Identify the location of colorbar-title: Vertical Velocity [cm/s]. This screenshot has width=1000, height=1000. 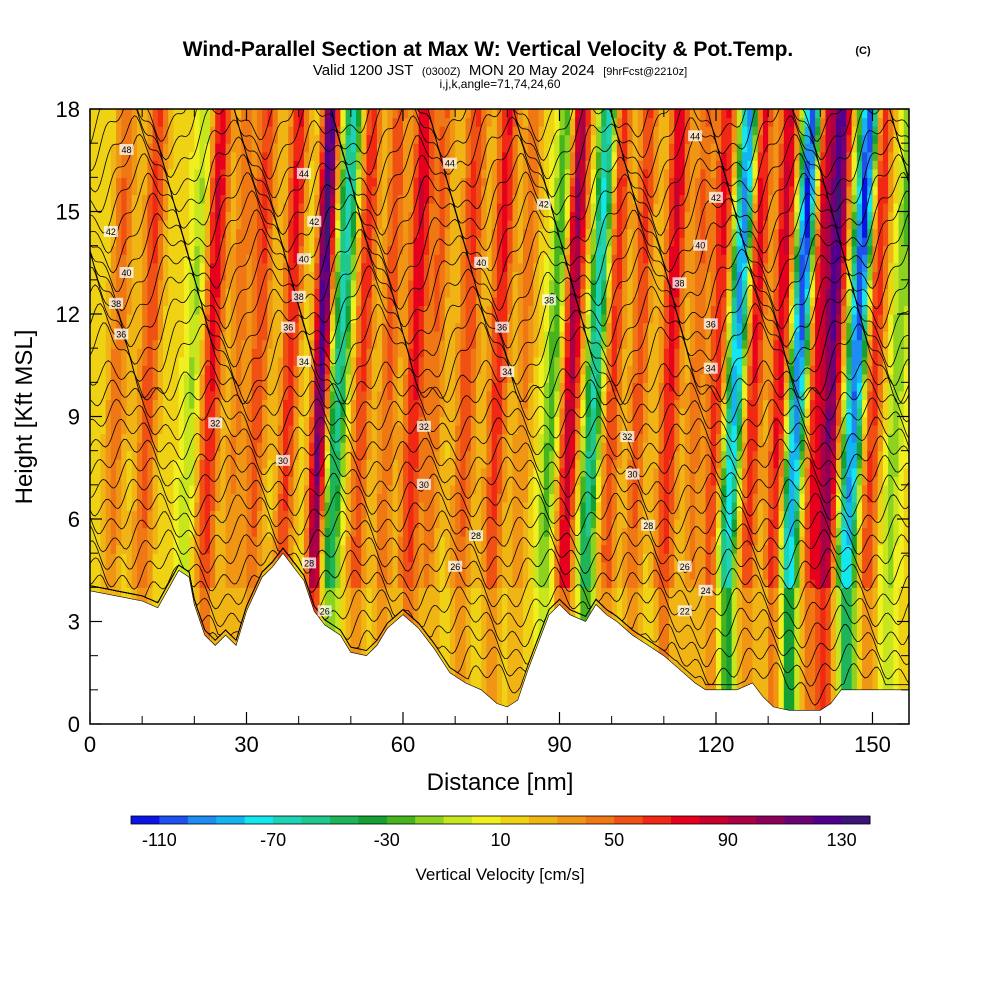
(499, 874).